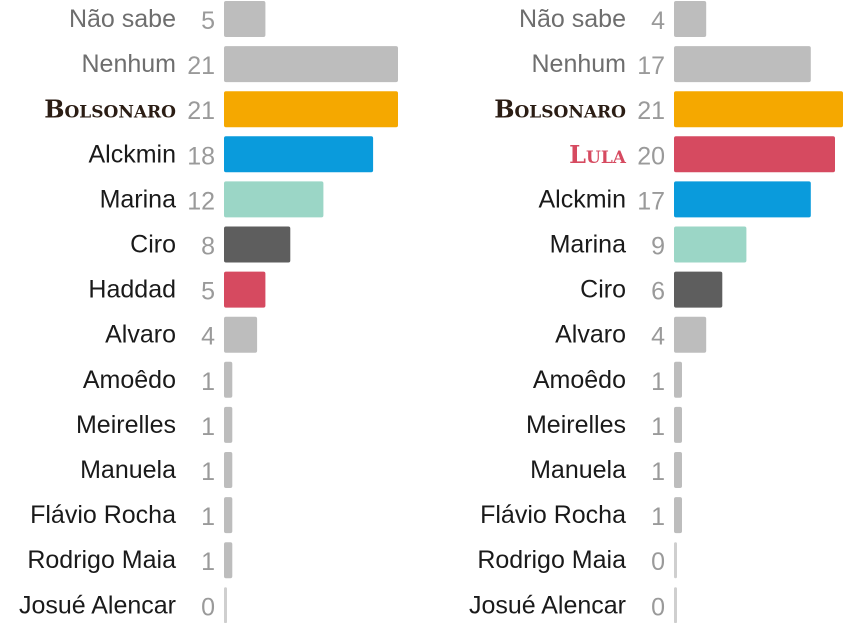 The image size is (844, 623). I want to click on value-label-ciro: 6, so click(658, 292).